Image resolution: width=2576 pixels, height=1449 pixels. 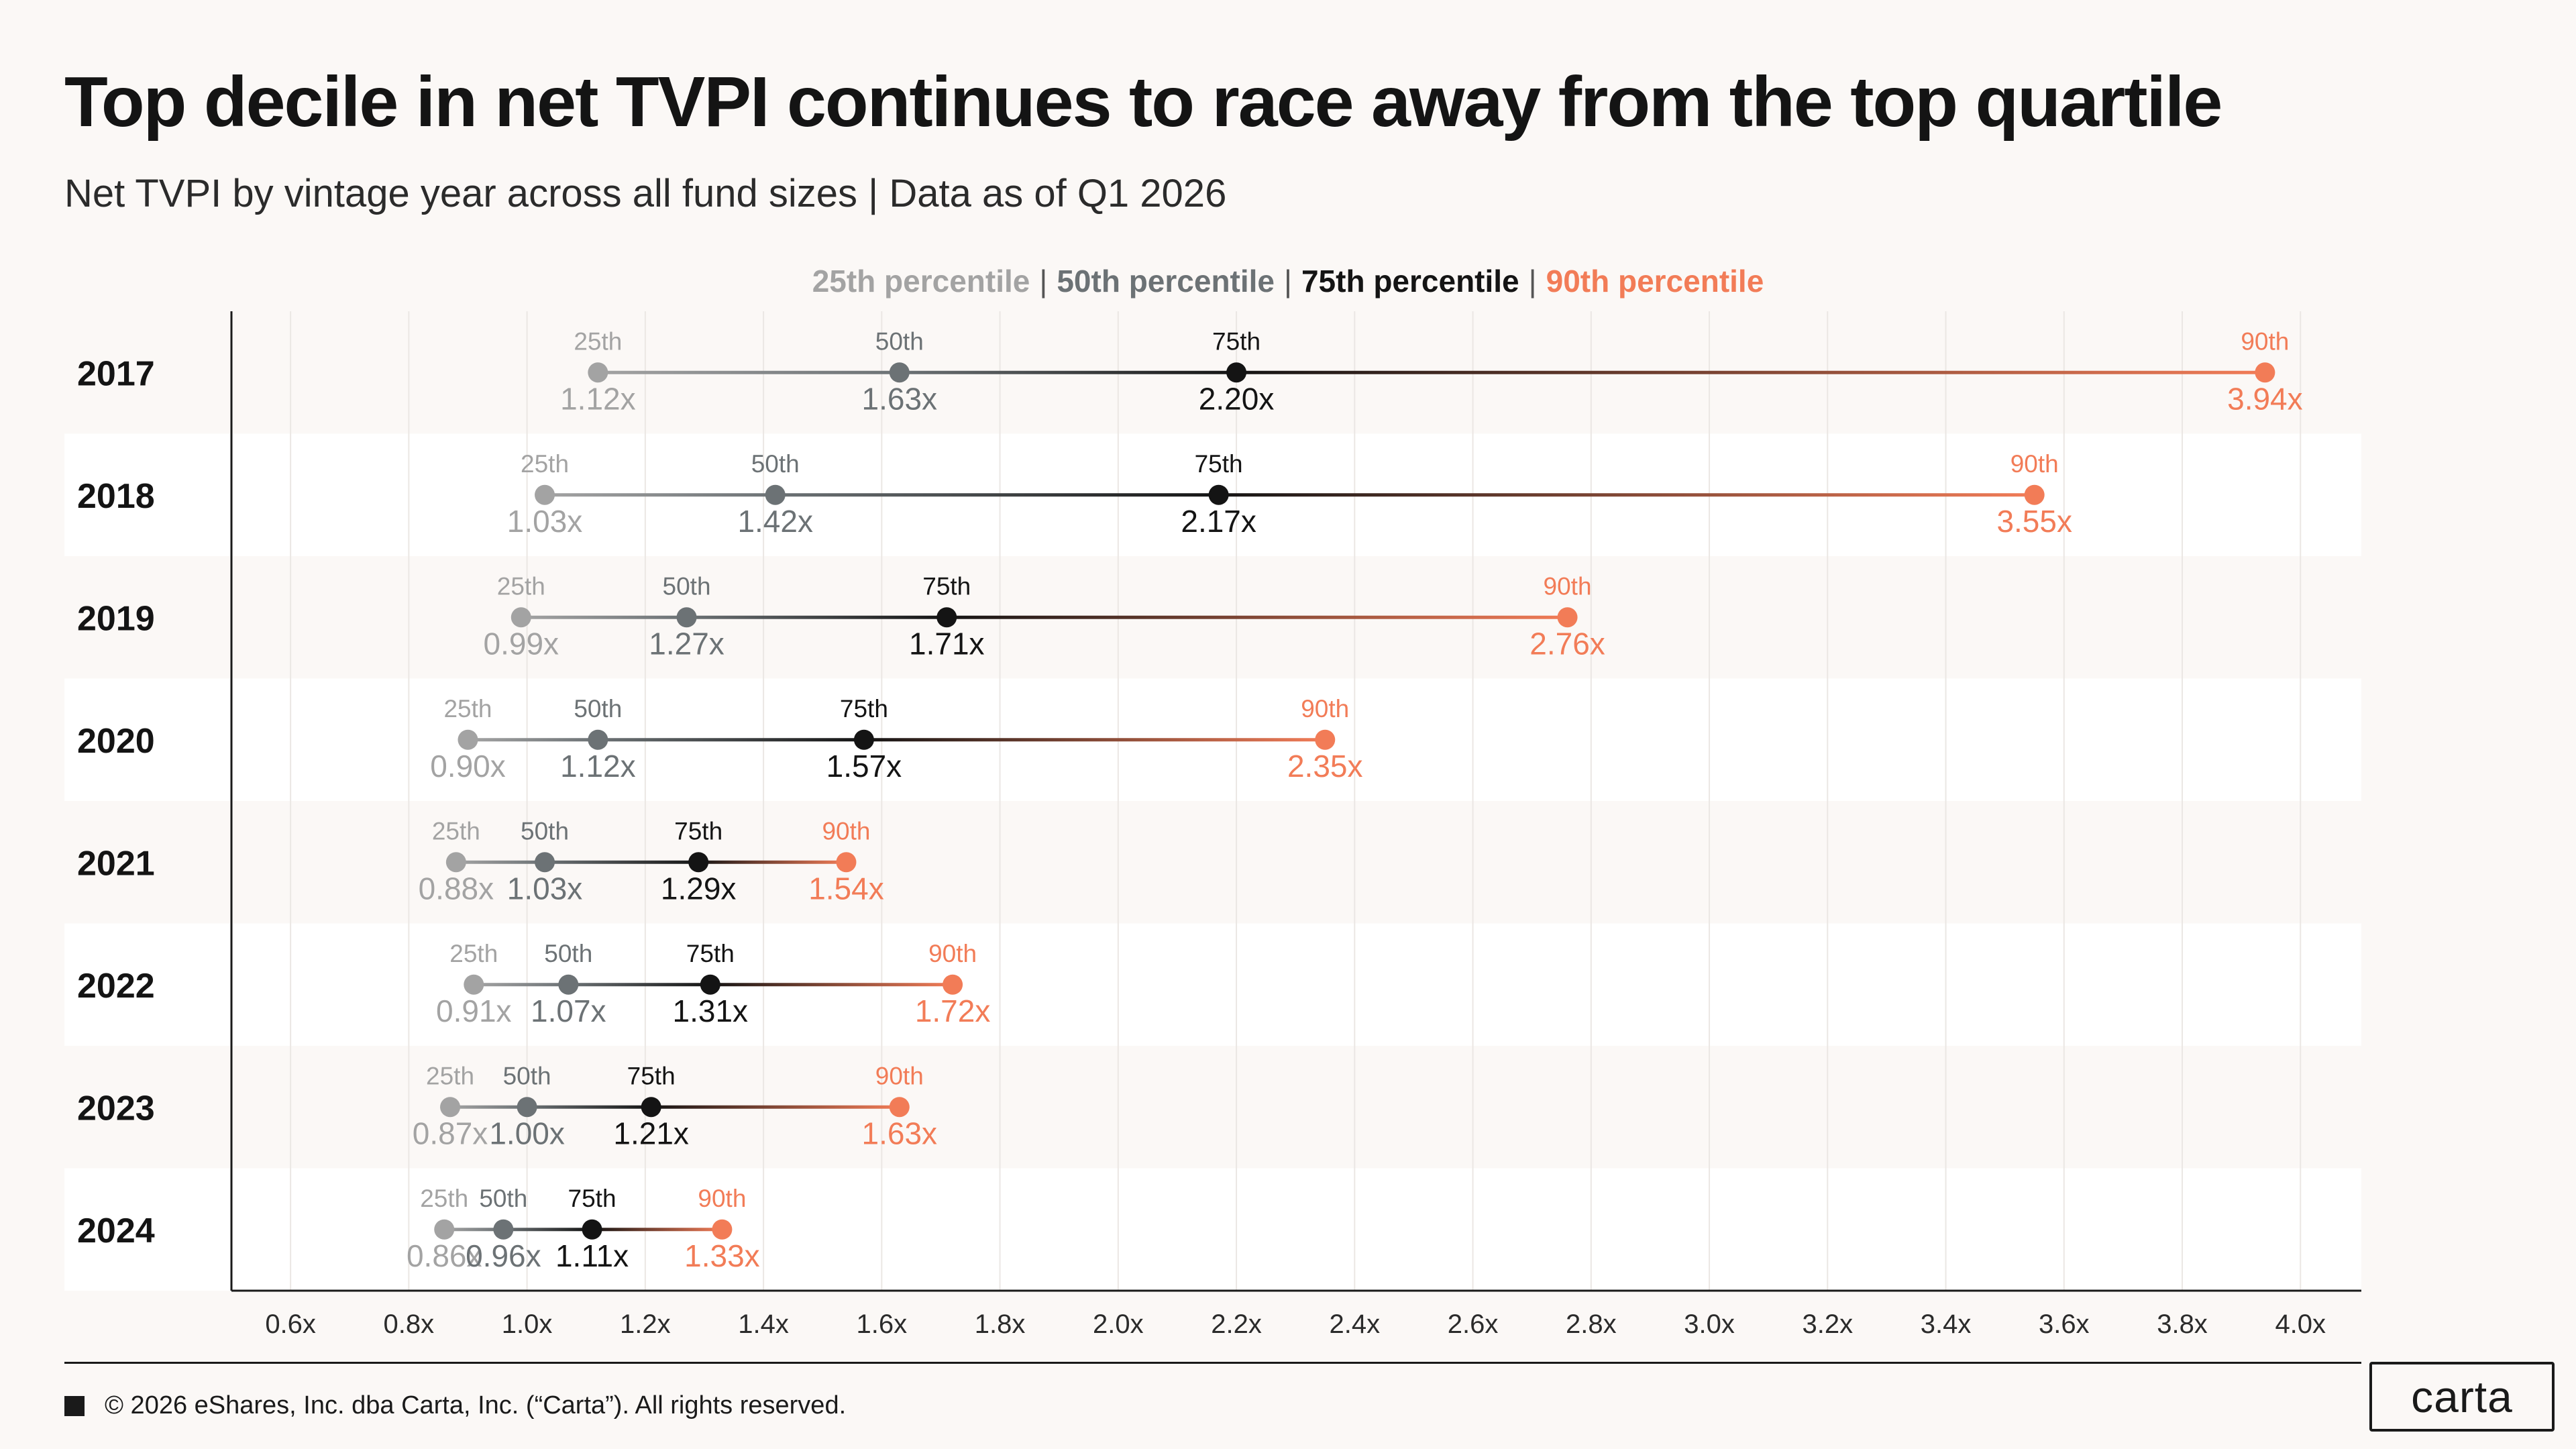 I want to click on x-tick-label: 1.6x, so click(x=882, y=1324).